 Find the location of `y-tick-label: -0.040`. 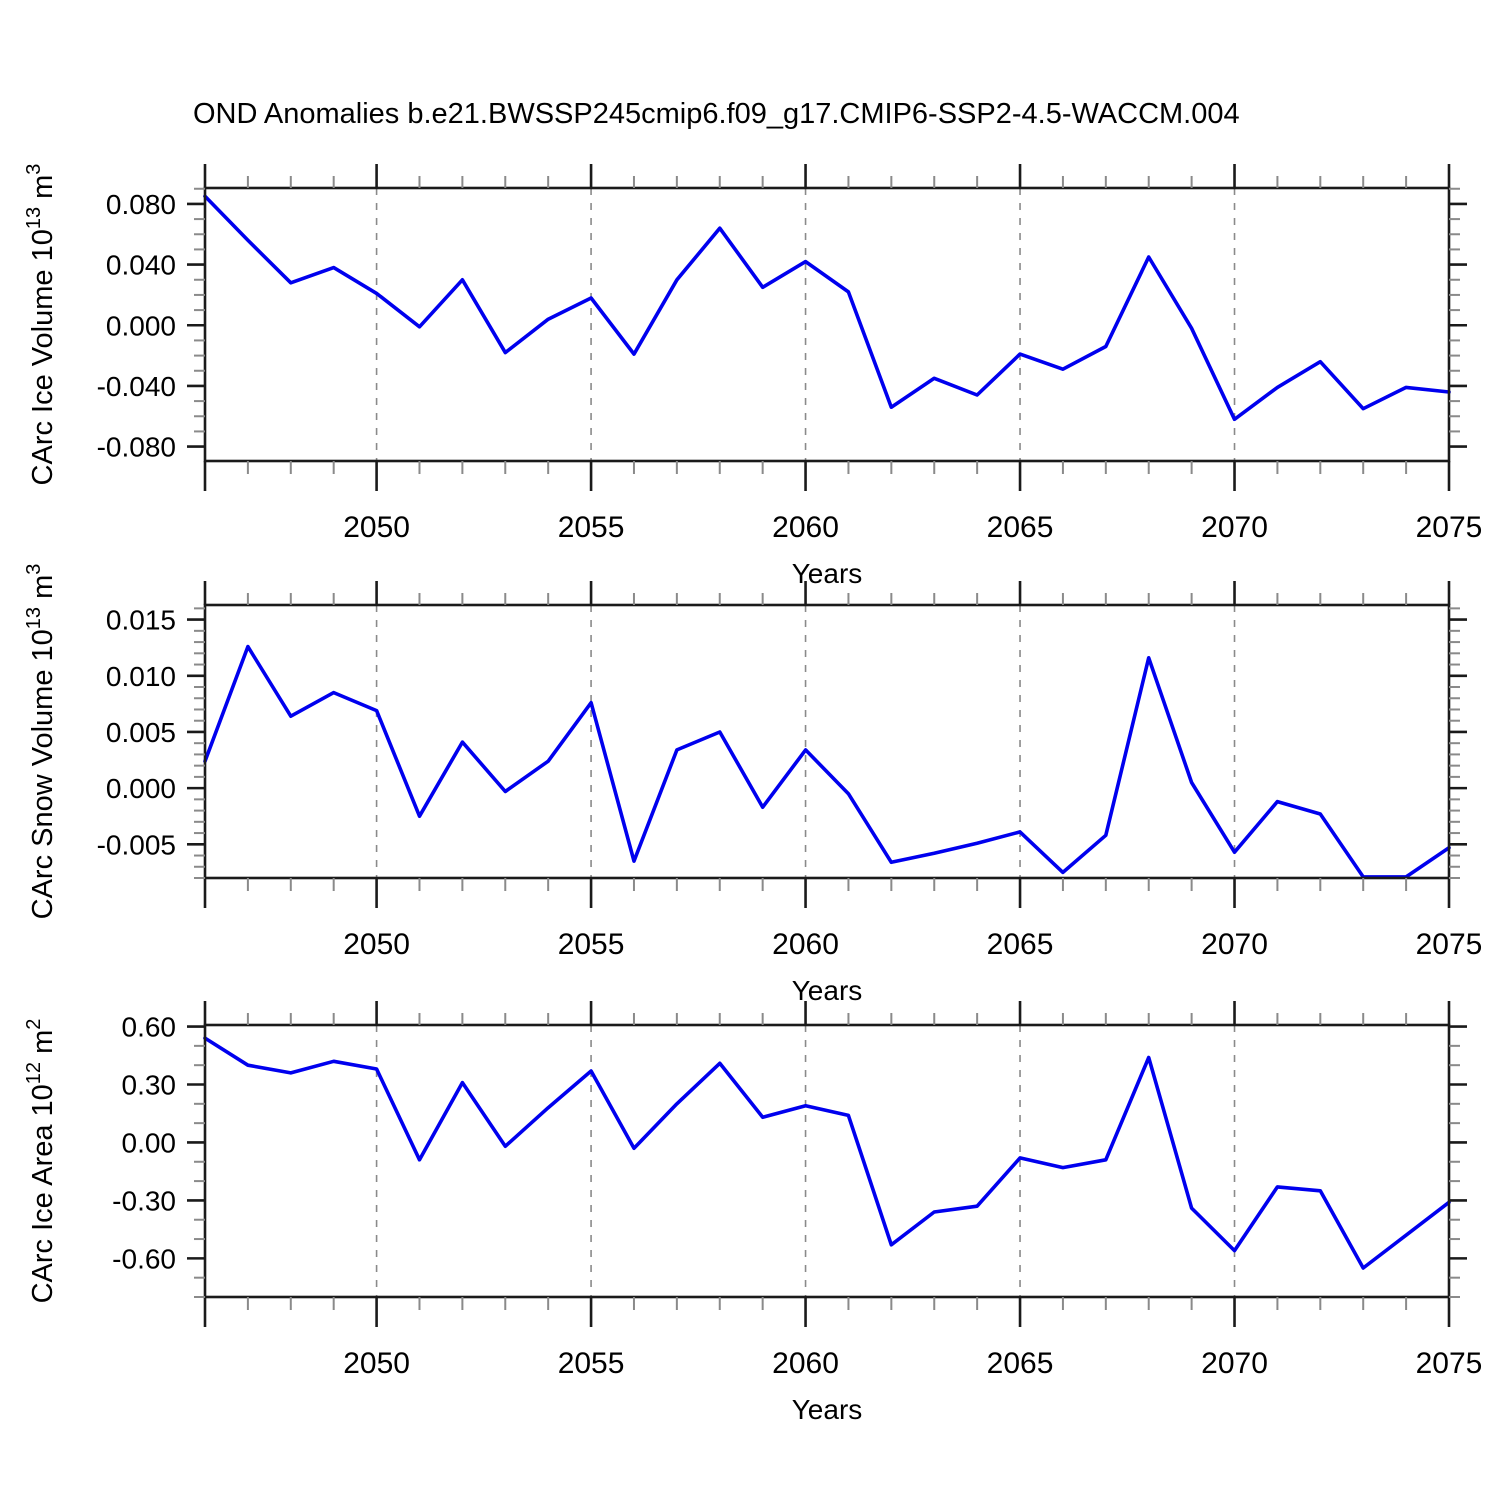

y-tick-label: -0.040 is located at coordinates (136, 386).